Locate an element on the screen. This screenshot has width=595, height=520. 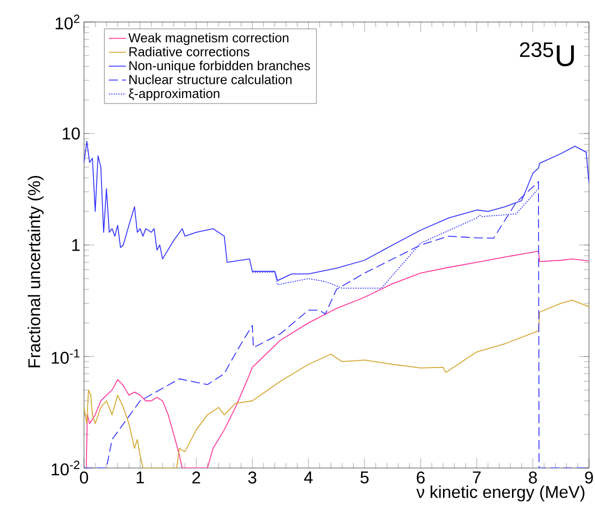
legend-label: Radiative corrections is located at coordinates (189, 51).